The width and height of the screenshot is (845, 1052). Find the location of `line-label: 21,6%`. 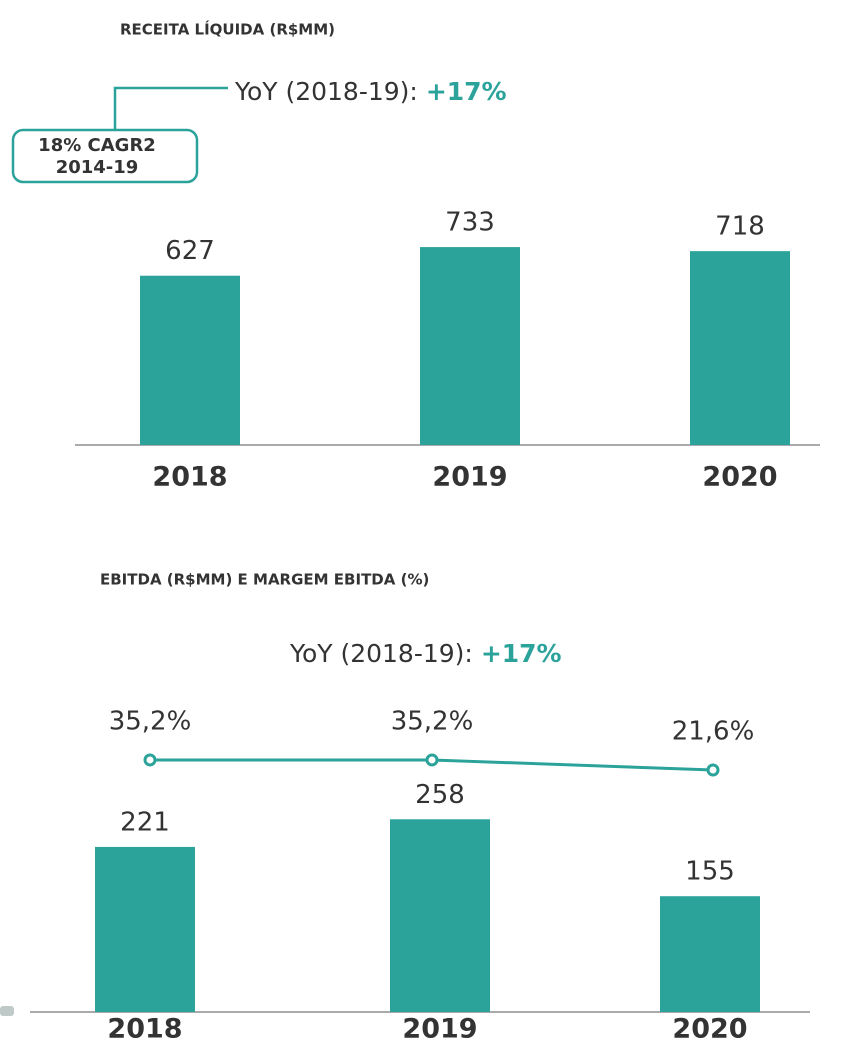

line-label: 21,6% is located at coordinates (713, 732).